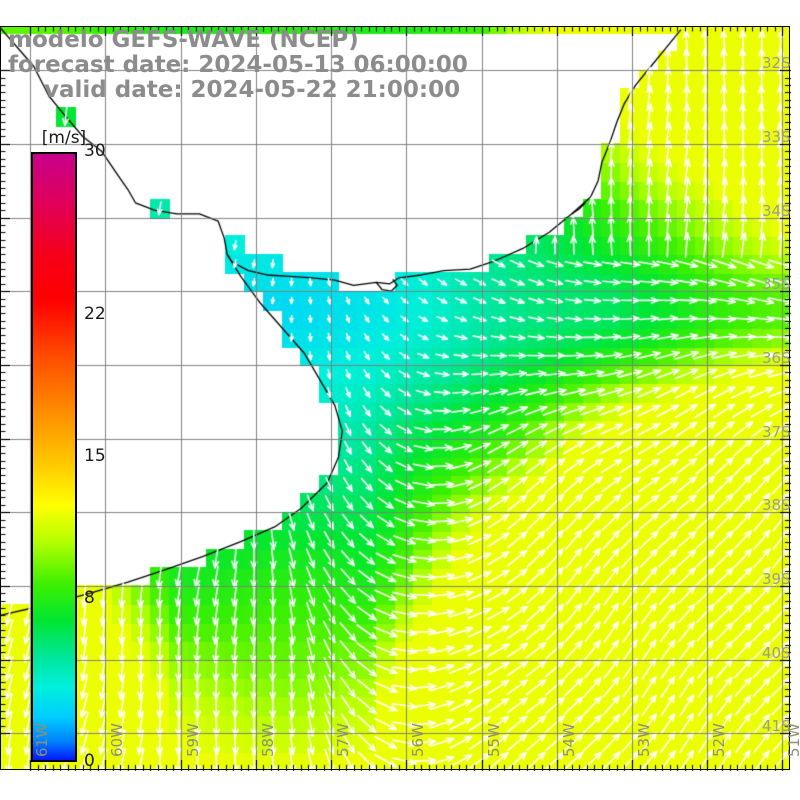  What do you see at coordinates (252, 90) in the screenshot?
I see `valid-date: valid date: 2024-05-22 21:00:00` at bounding box center [252, 90].